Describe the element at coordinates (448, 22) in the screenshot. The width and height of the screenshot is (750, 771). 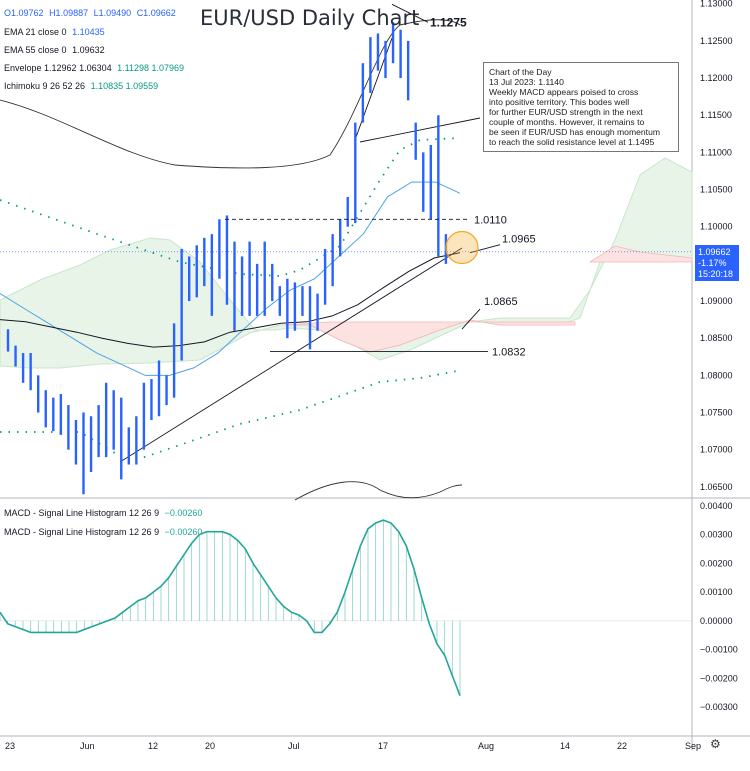
I see `level-label: 1.1275` at that location.